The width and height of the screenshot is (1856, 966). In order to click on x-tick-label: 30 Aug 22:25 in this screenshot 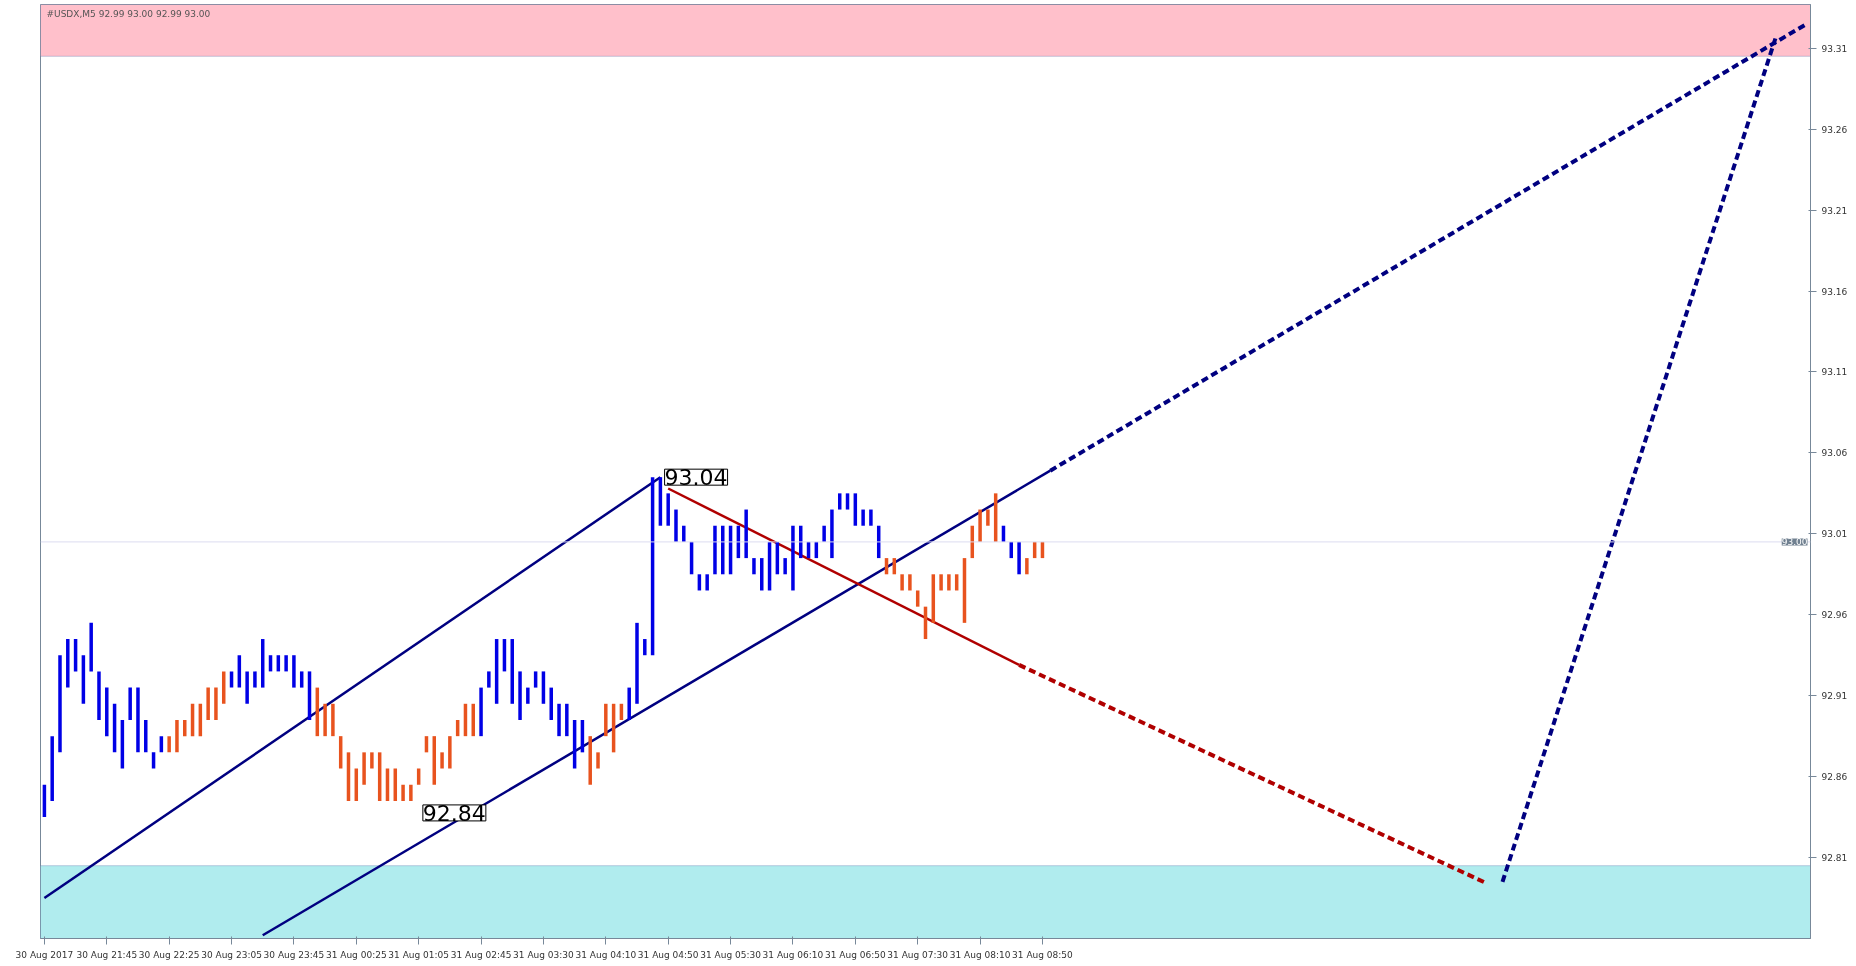, I will do `click(169, 954)`.